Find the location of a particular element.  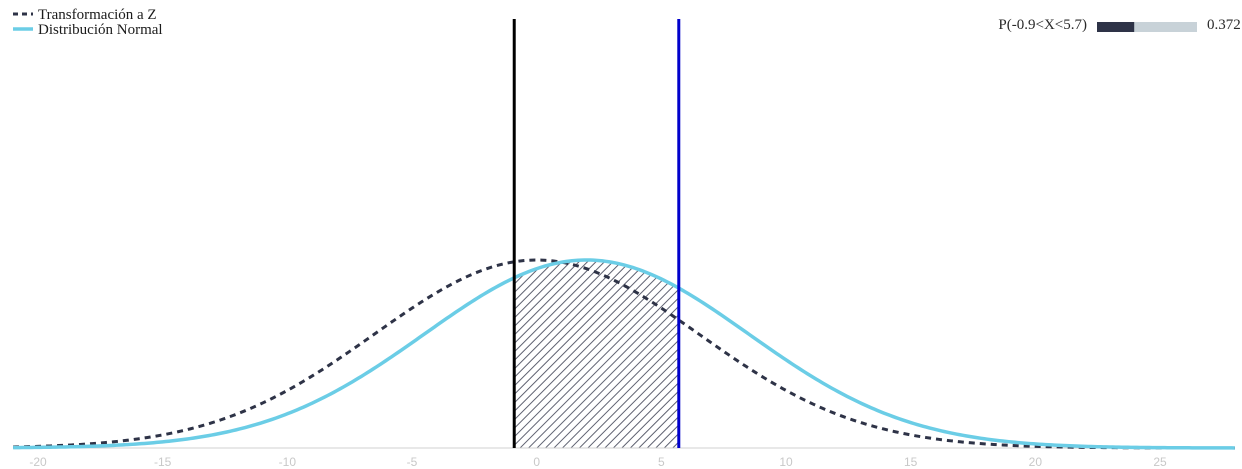

x-tick-label: 25 is located at coordinates (1160, 462).